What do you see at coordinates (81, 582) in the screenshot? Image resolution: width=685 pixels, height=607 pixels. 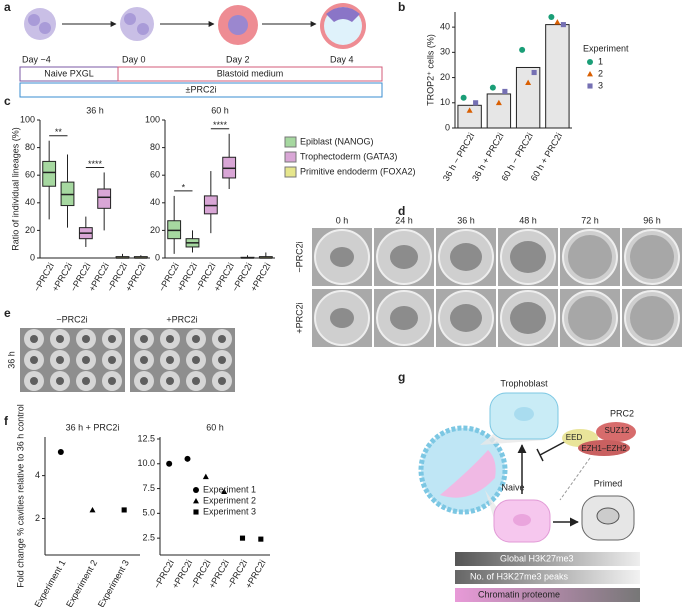 I see `x-tick-label: Experiment 2` at bounding box center [81, 582].